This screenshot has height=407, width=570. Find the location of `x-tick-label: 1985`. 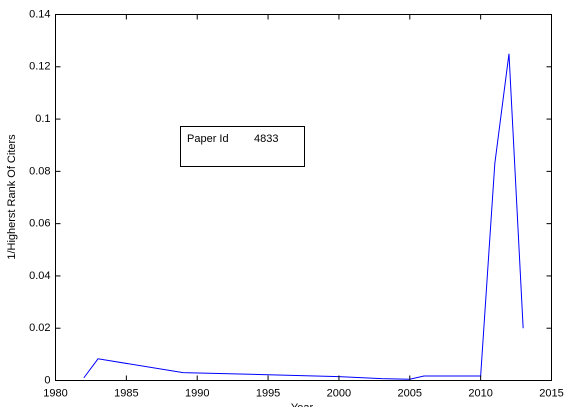

x-tick-label: 1985 is located at coordinates (126, 393).